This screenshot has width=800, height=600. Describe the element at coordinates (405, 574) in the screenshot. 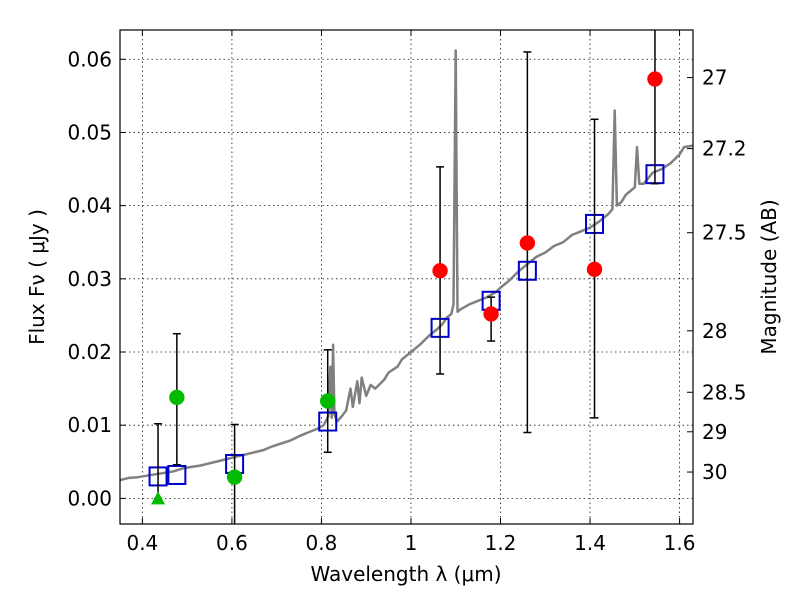

I see `x-axis-label: Wavelength λ (μm)` at that location.